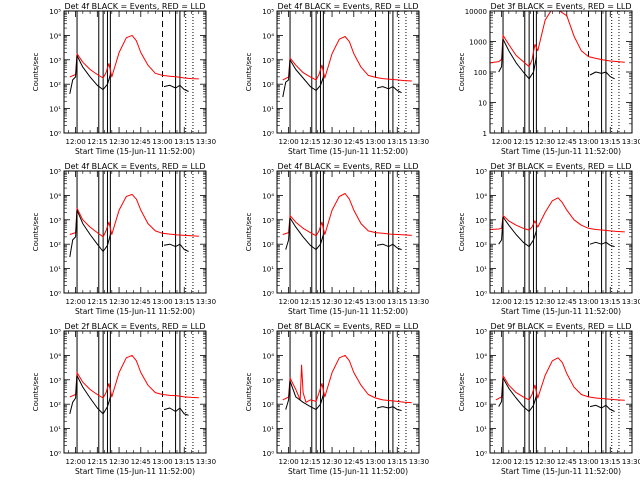  What do you see at coordinates (485, 134) in the screenshot?
I see `y-tick-label: 1` at bounding box center [485, 134].